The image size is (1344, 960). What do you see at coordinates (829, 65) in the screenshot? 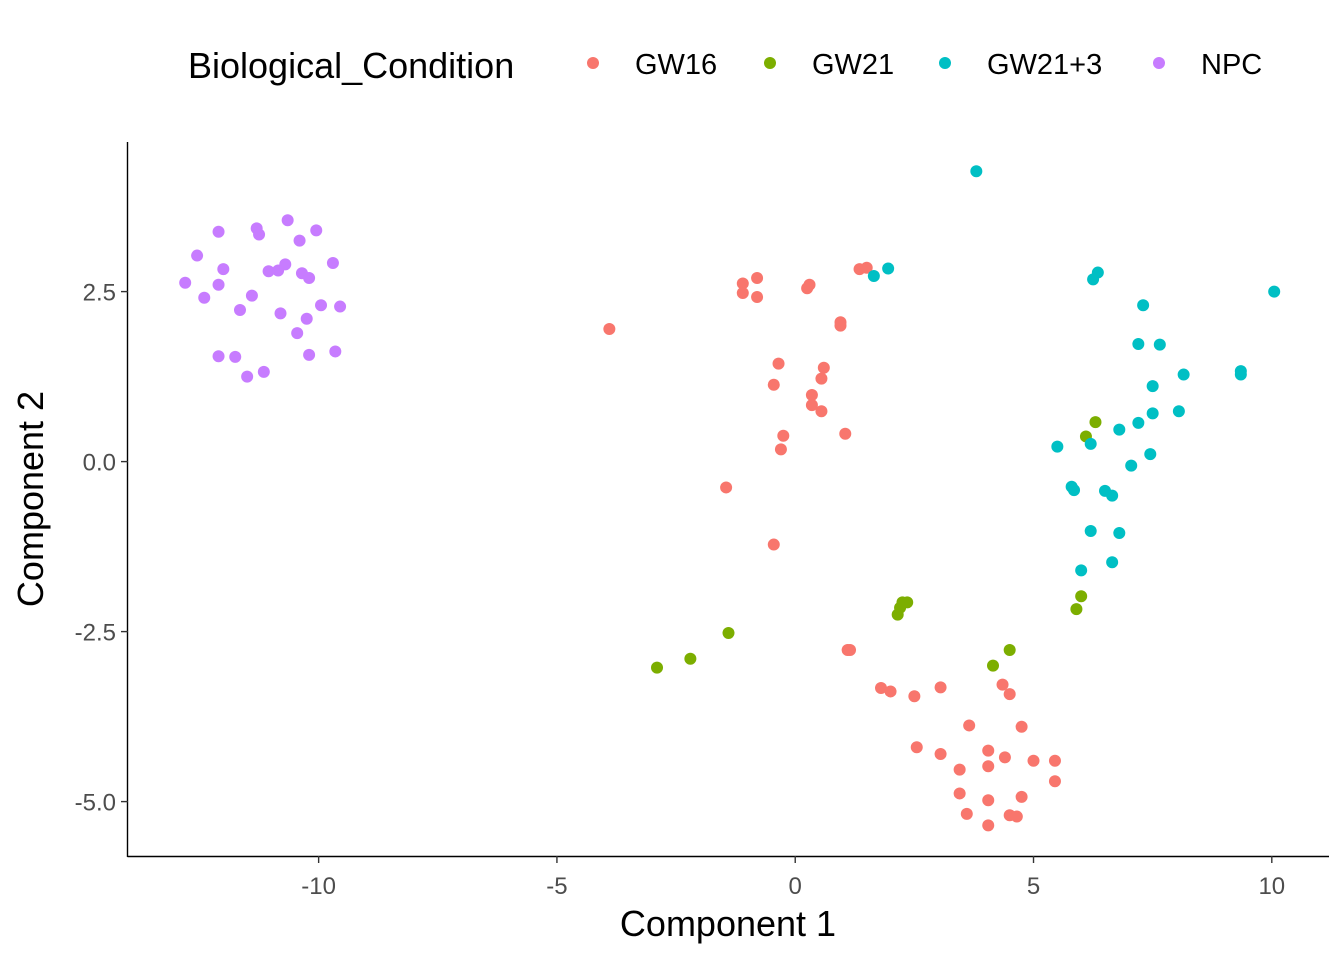
I see `legend-item: GW21` at bounding box center [829, 65].